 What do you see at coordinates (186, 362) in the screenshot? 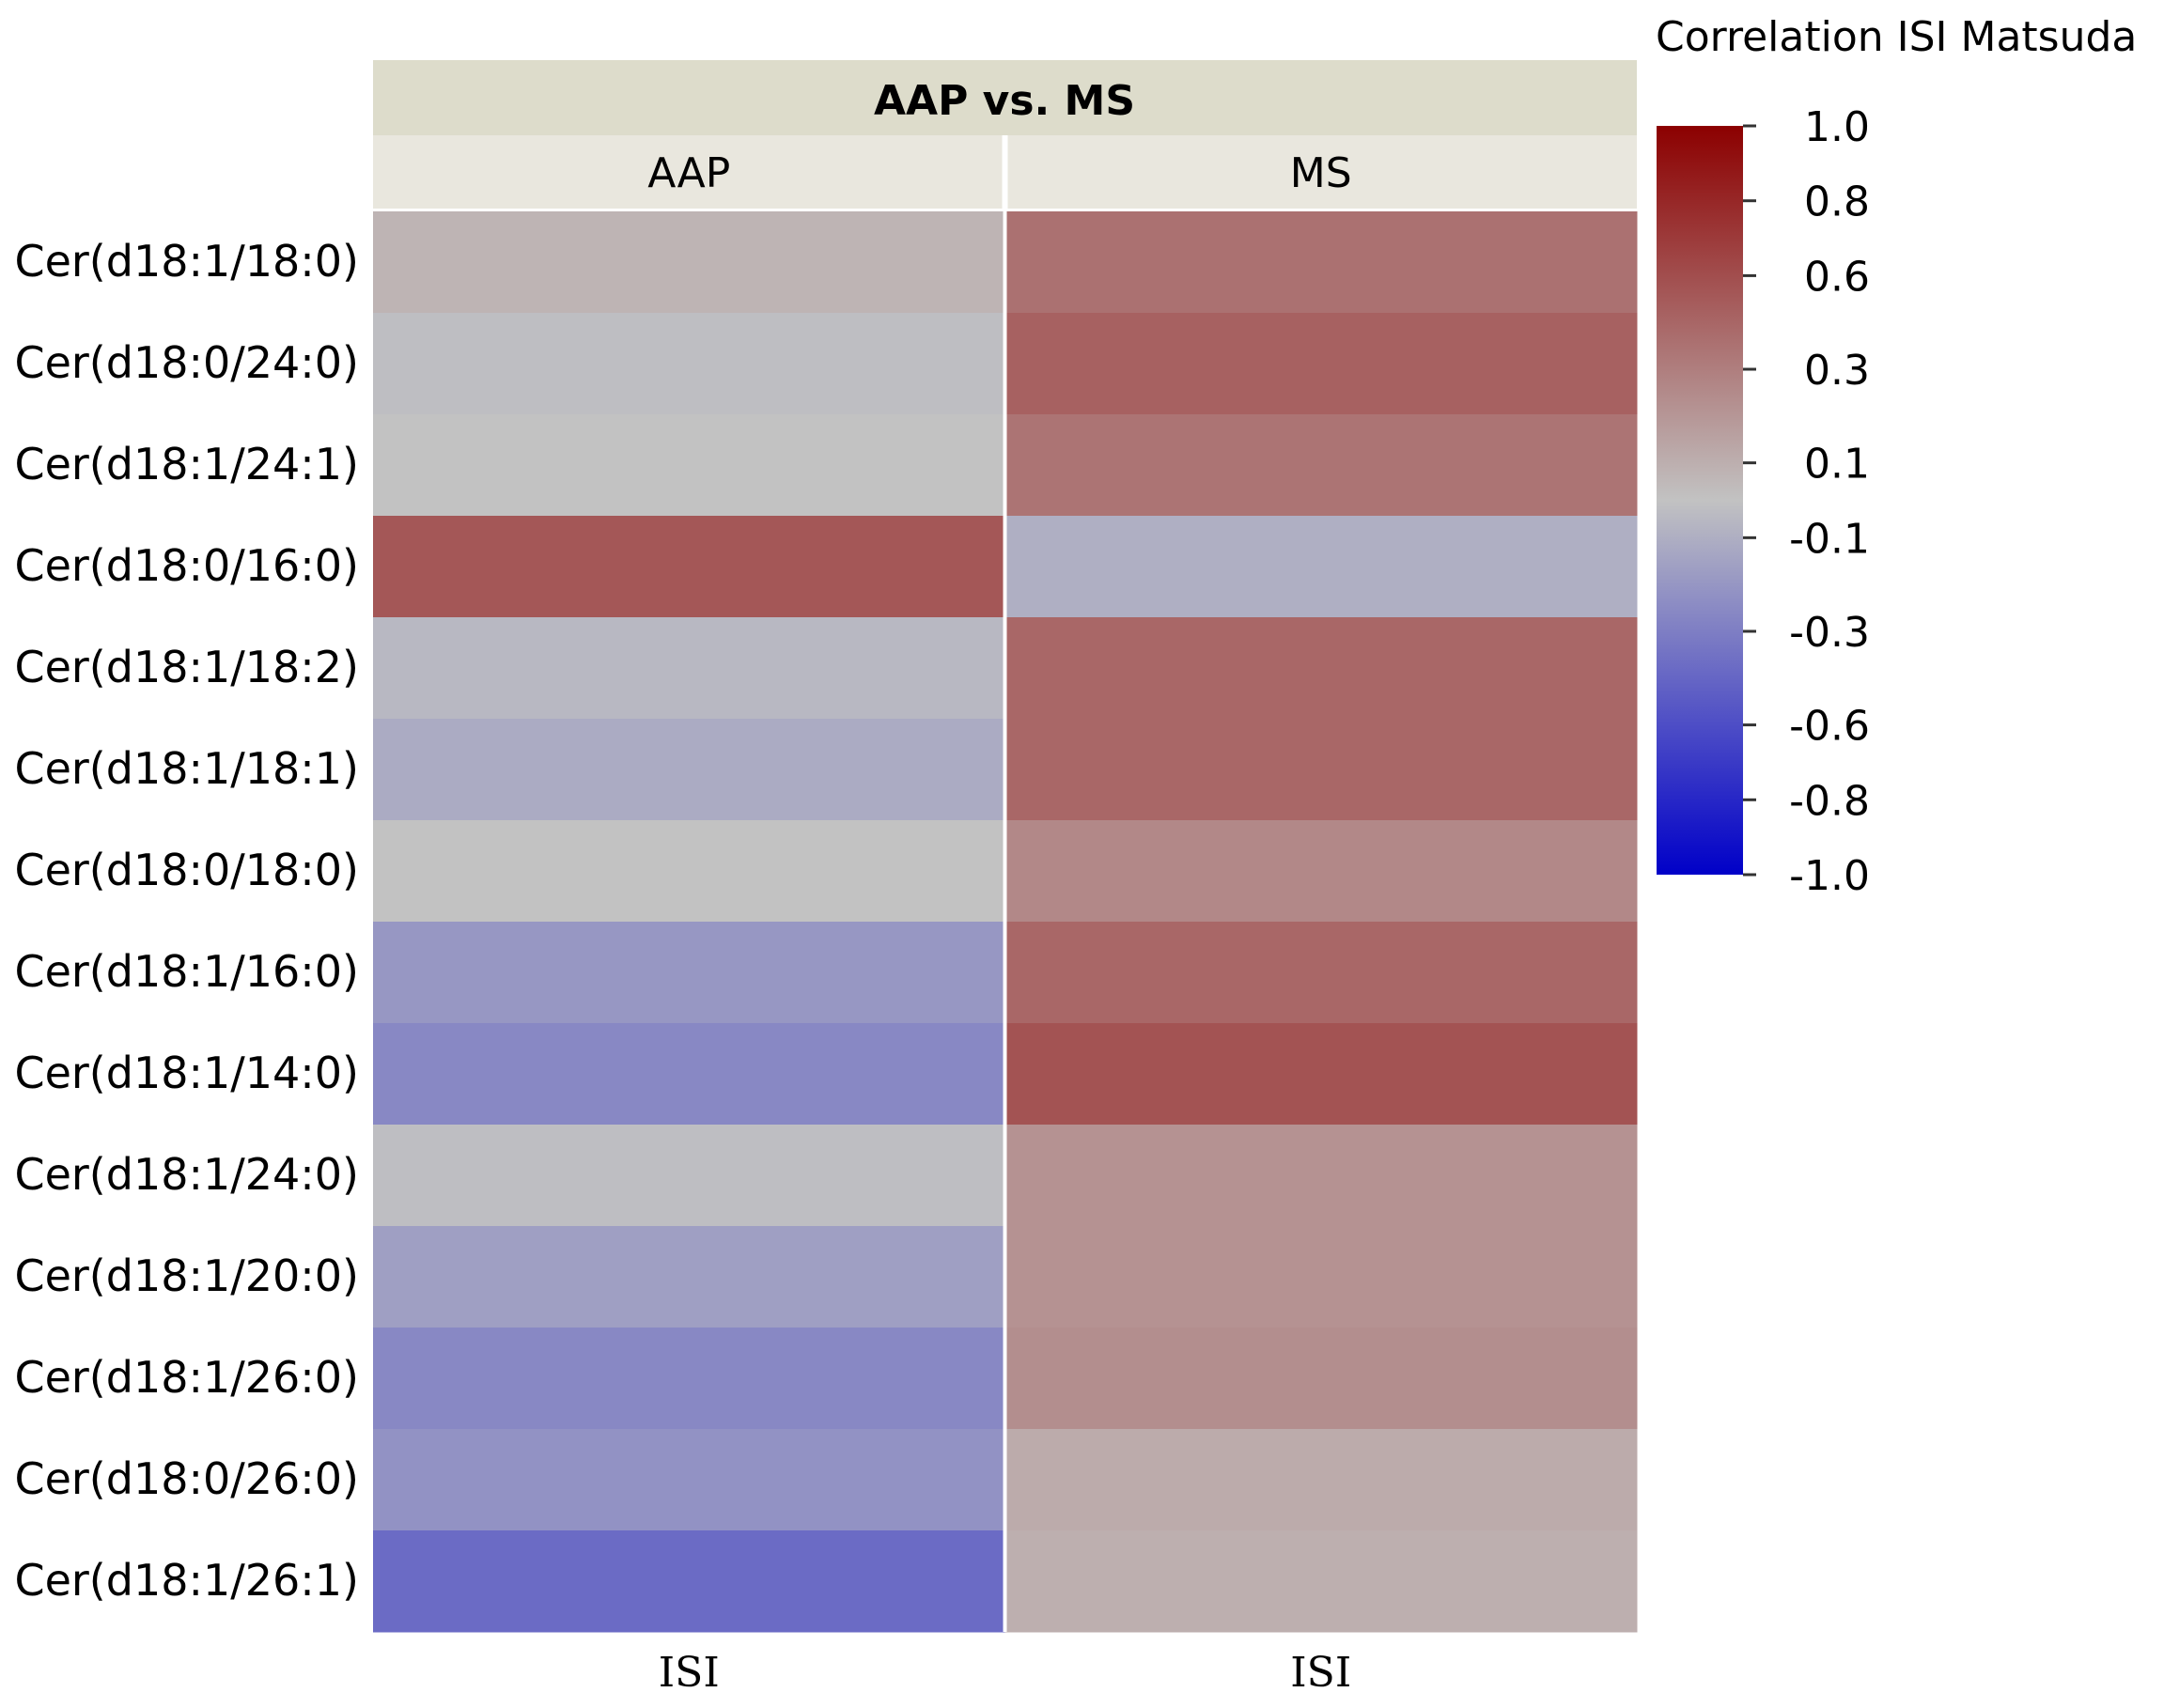
I see `row-label: Cer(d18:0/24:0)` at bounding box center [186, 362].